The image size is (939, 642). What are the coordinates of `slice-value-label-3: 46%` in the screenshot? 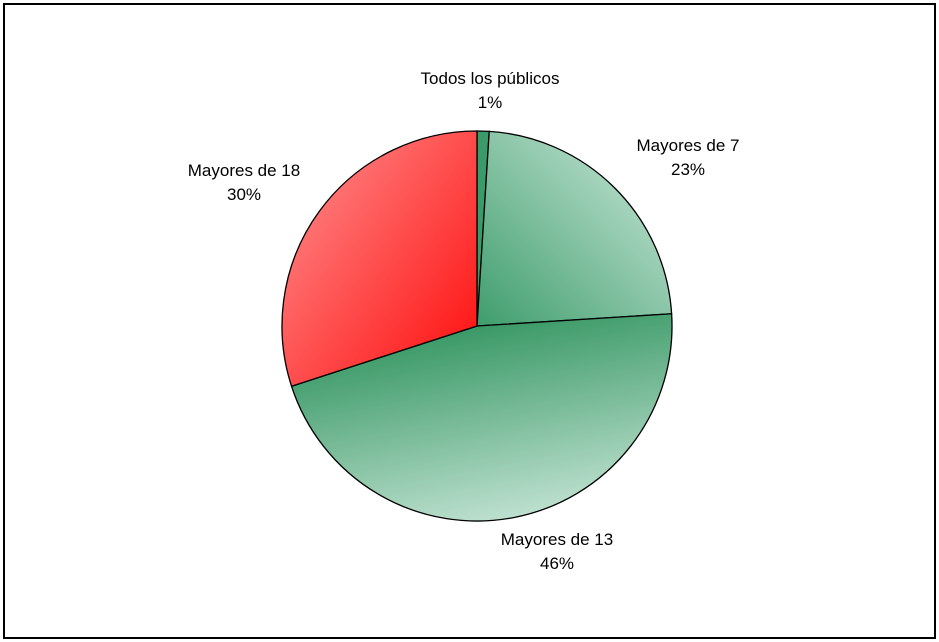 It's located at (557, 563).